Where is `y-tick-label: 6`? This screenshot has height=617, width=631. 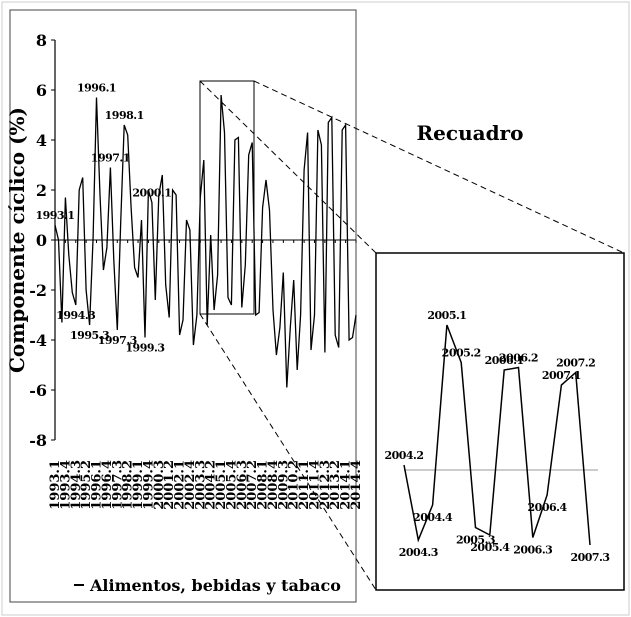 y-tick-label: 6 is located at coordinates (41, 90).